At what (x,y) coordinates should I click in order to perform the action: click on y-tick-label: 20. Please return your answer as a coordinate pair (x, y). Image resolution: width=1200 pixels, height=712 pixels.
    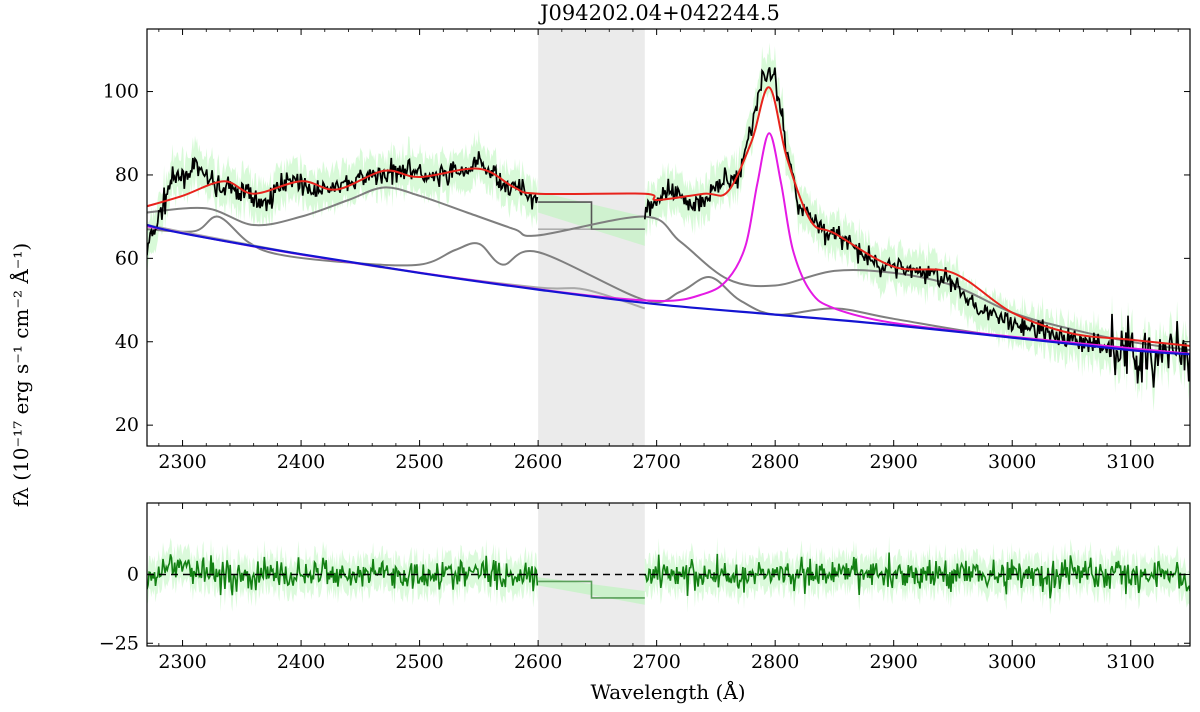
    Looking at the image, I should click on (127, 425).